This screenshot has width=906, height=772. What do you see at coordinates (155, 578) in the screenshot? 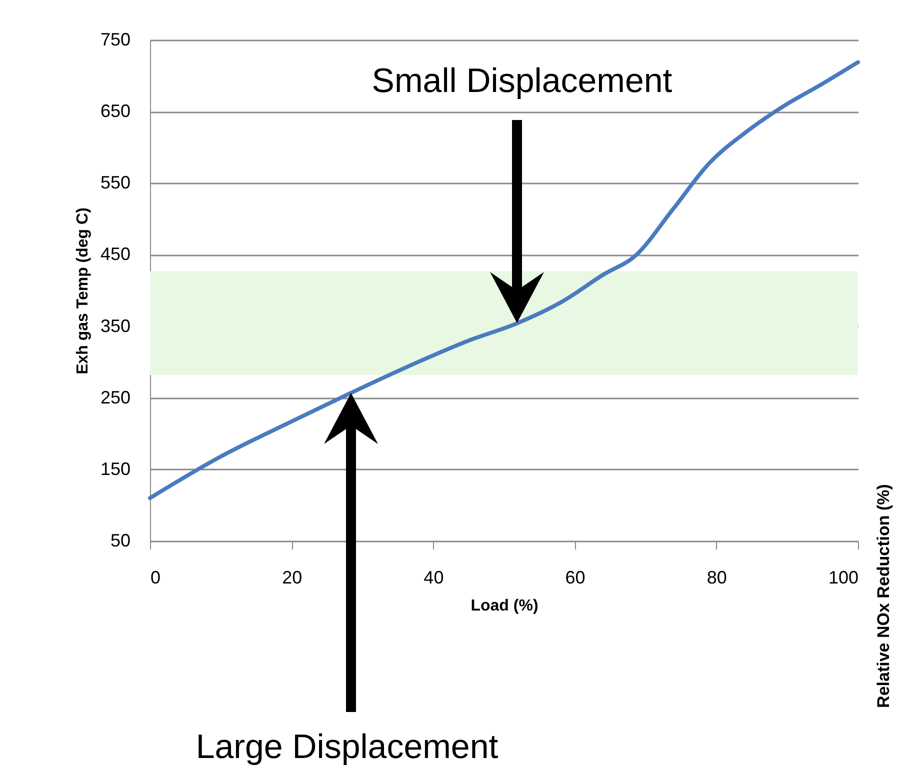
I see `x-tick-label: 0` at bounding box center [155, 578].